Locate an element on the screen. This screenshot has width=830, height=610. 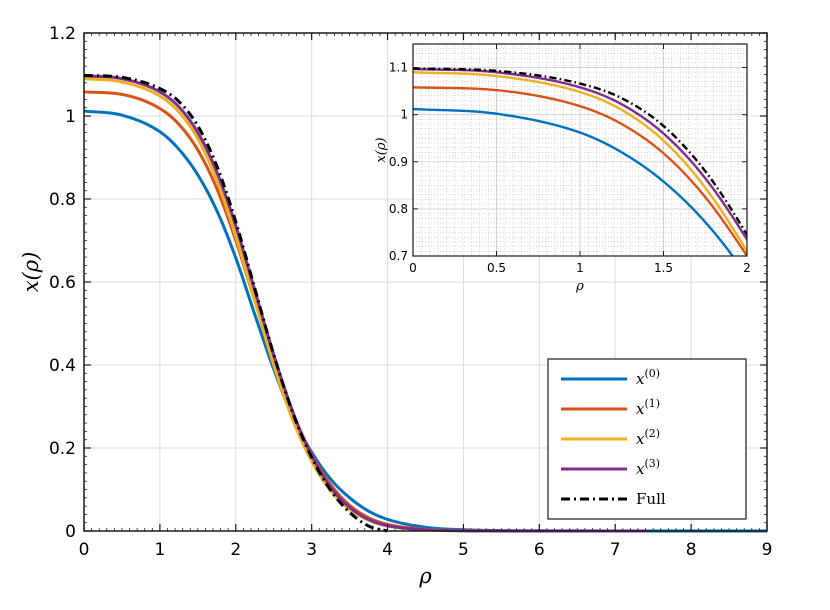
y-tick-label: 0.4 is located at coordinates (62, 366).